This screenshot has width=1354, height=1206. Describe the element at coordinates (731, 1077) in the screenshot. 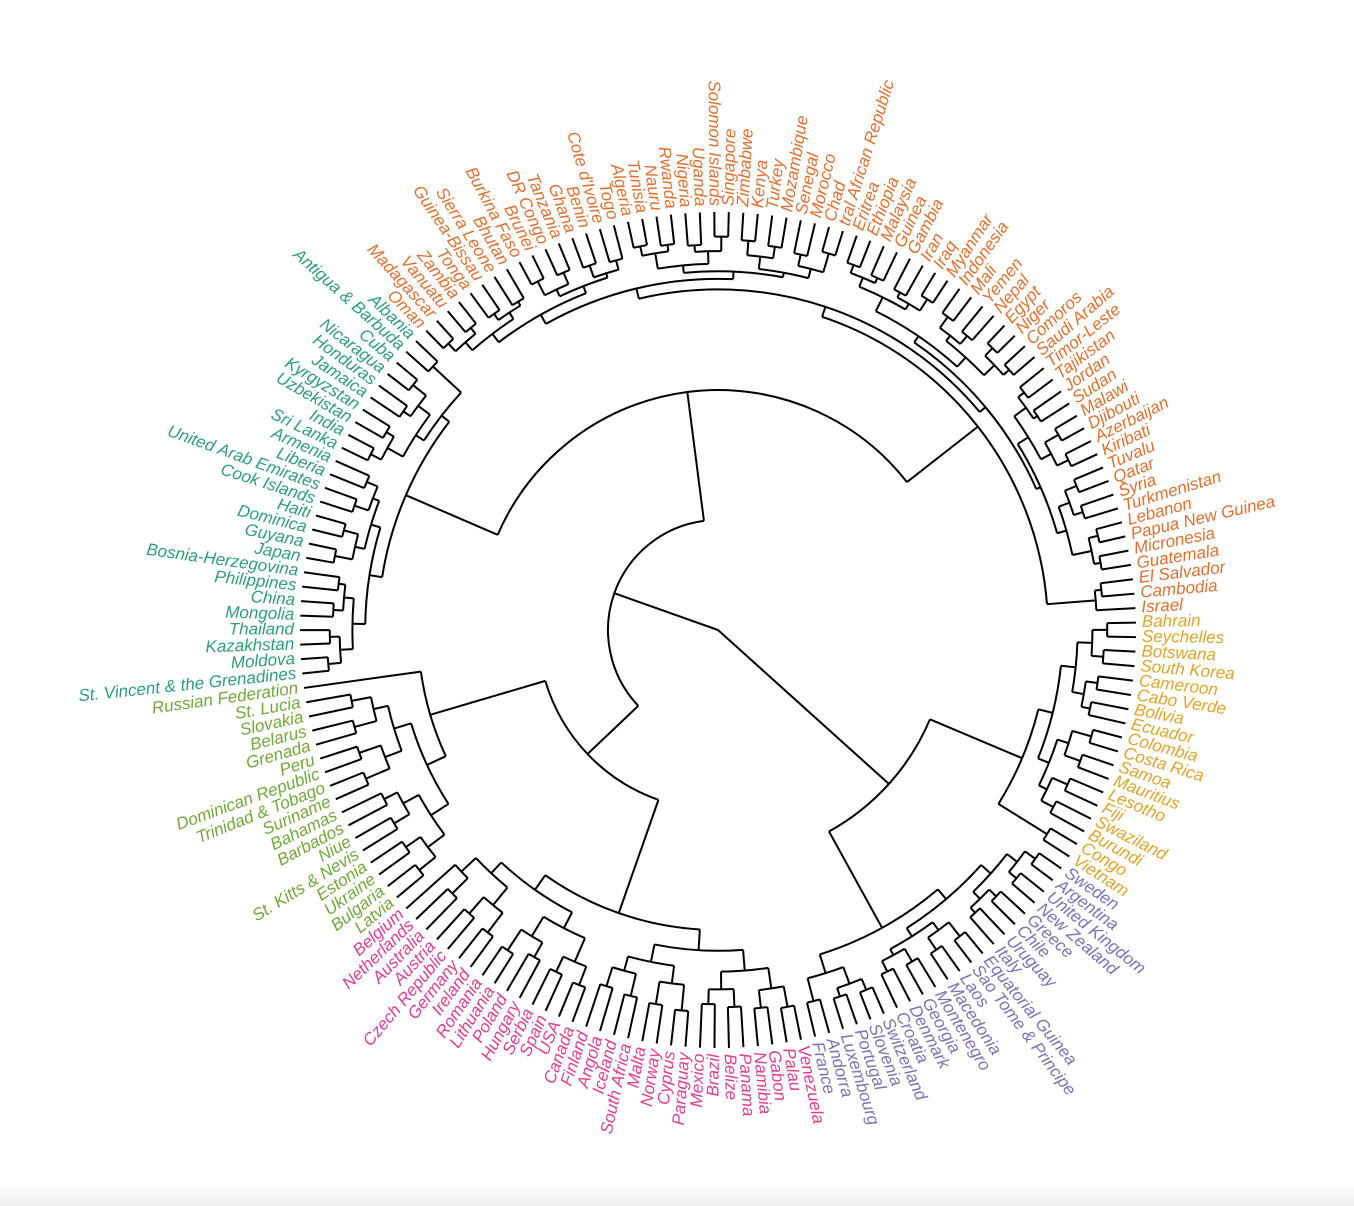

I see `leaf-label-belize: Belize` at that location.